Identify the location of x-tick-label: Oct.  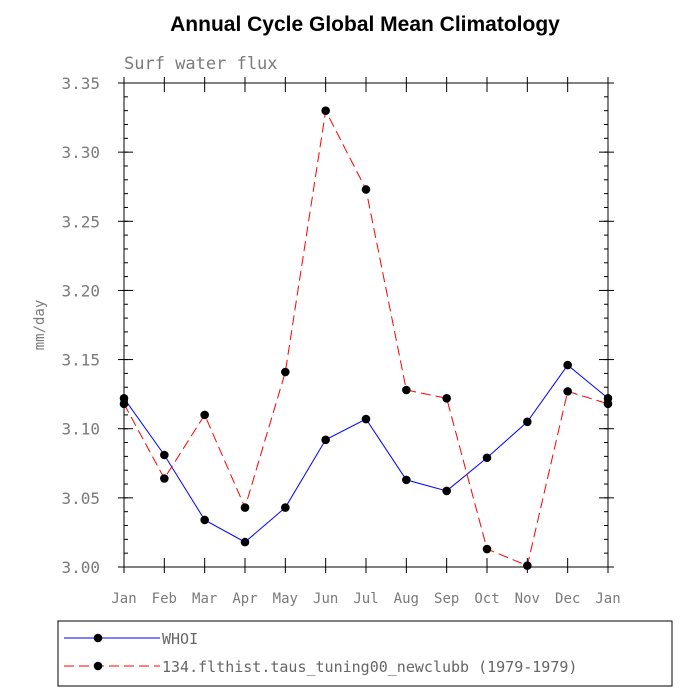
(486, 599).